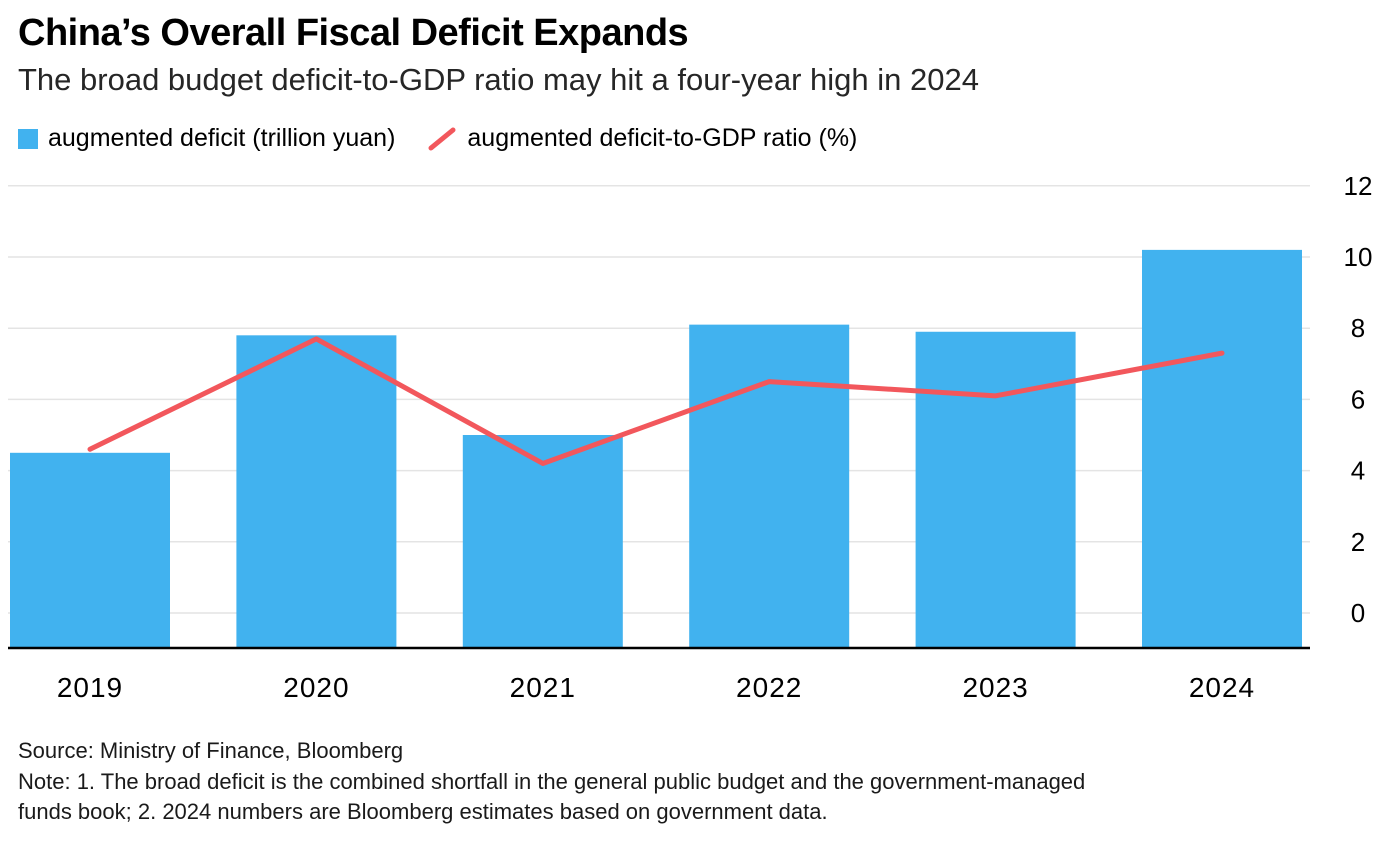  I want to click on x-tick-label-2019: 2019, so click(90, 687).